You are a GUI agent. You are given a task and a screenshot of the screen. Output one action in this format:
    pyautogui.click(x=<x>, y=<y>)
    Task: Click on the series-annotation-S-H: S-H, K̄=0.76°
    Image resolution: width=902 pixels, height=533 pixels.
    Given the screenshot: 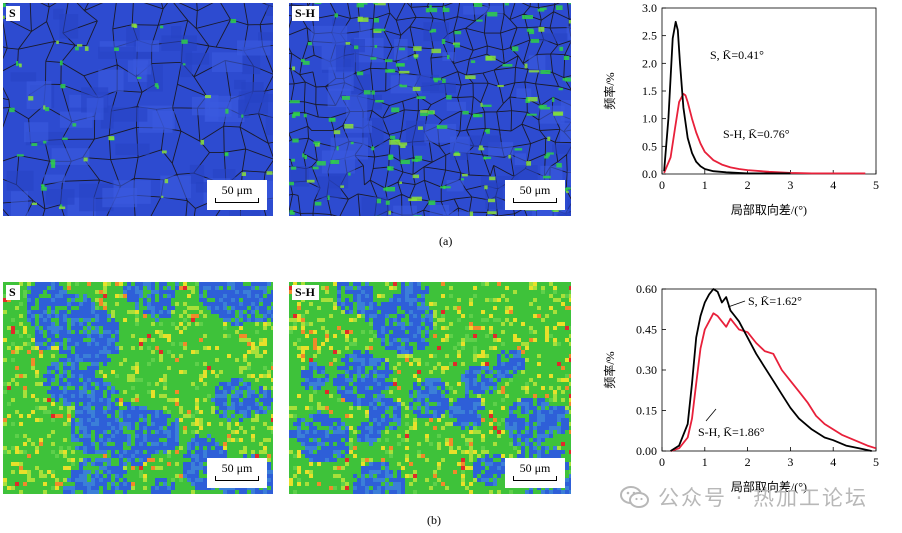 What is the action you would take?
    pyautogui.click(x=756, y=134)
    